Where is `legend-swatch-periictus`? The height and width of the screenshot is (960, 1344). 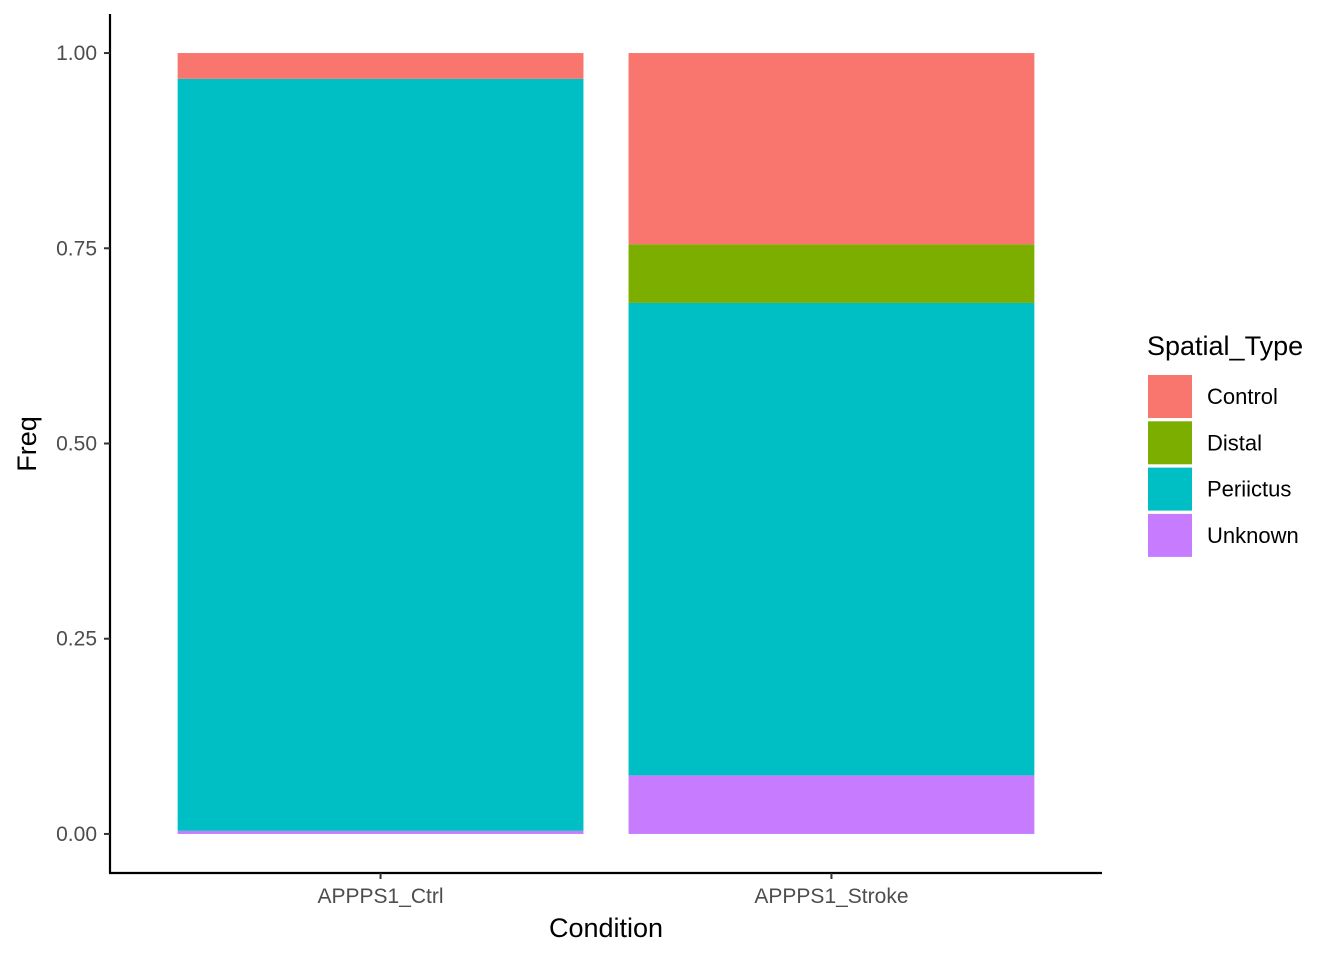
legend-swatch-periictus is located at coordinates (1170, 489).